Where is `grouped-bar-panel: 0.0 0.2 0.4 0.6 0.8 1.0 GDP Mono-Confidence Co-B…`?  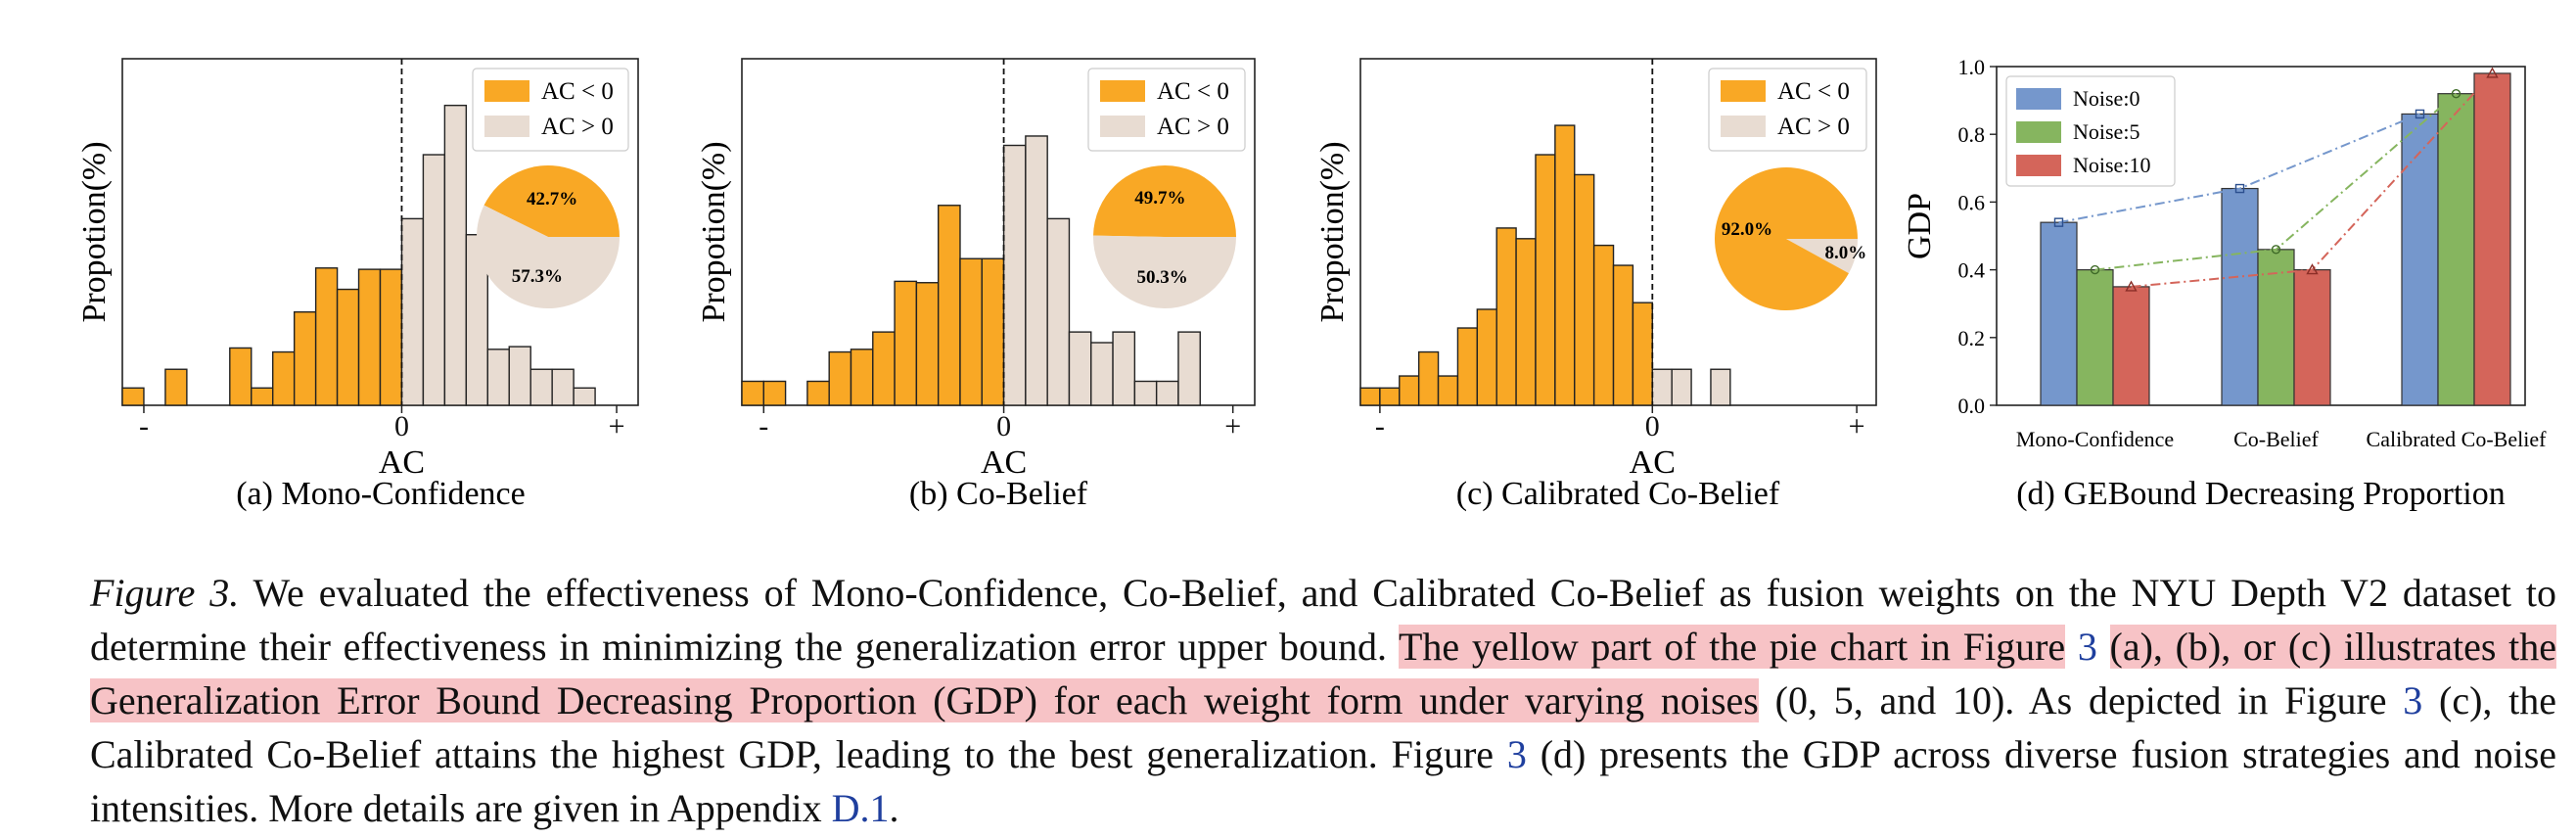 grouped-bar-panel: 0.0 0.2 0.4 0.6 0.8 1.0 GDP Mono-Confidence Co-B… is located at coordinates (2224, 283).